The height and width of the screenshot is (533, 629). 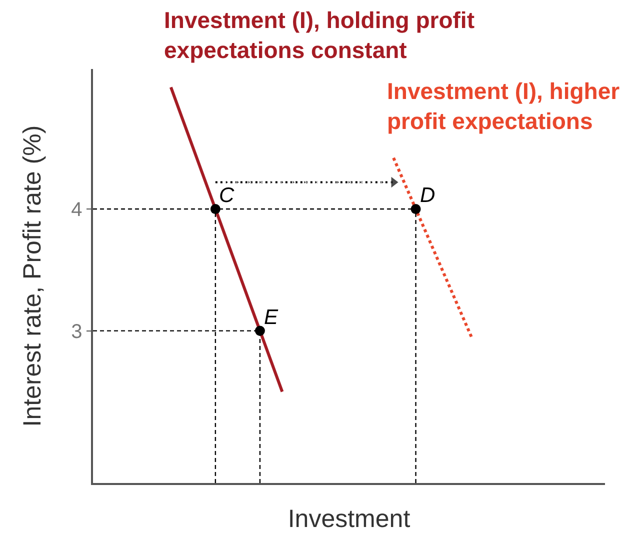 I want to click on y-axis-title: Interest rate, Profit rate (%), so click(x=32, y=276).